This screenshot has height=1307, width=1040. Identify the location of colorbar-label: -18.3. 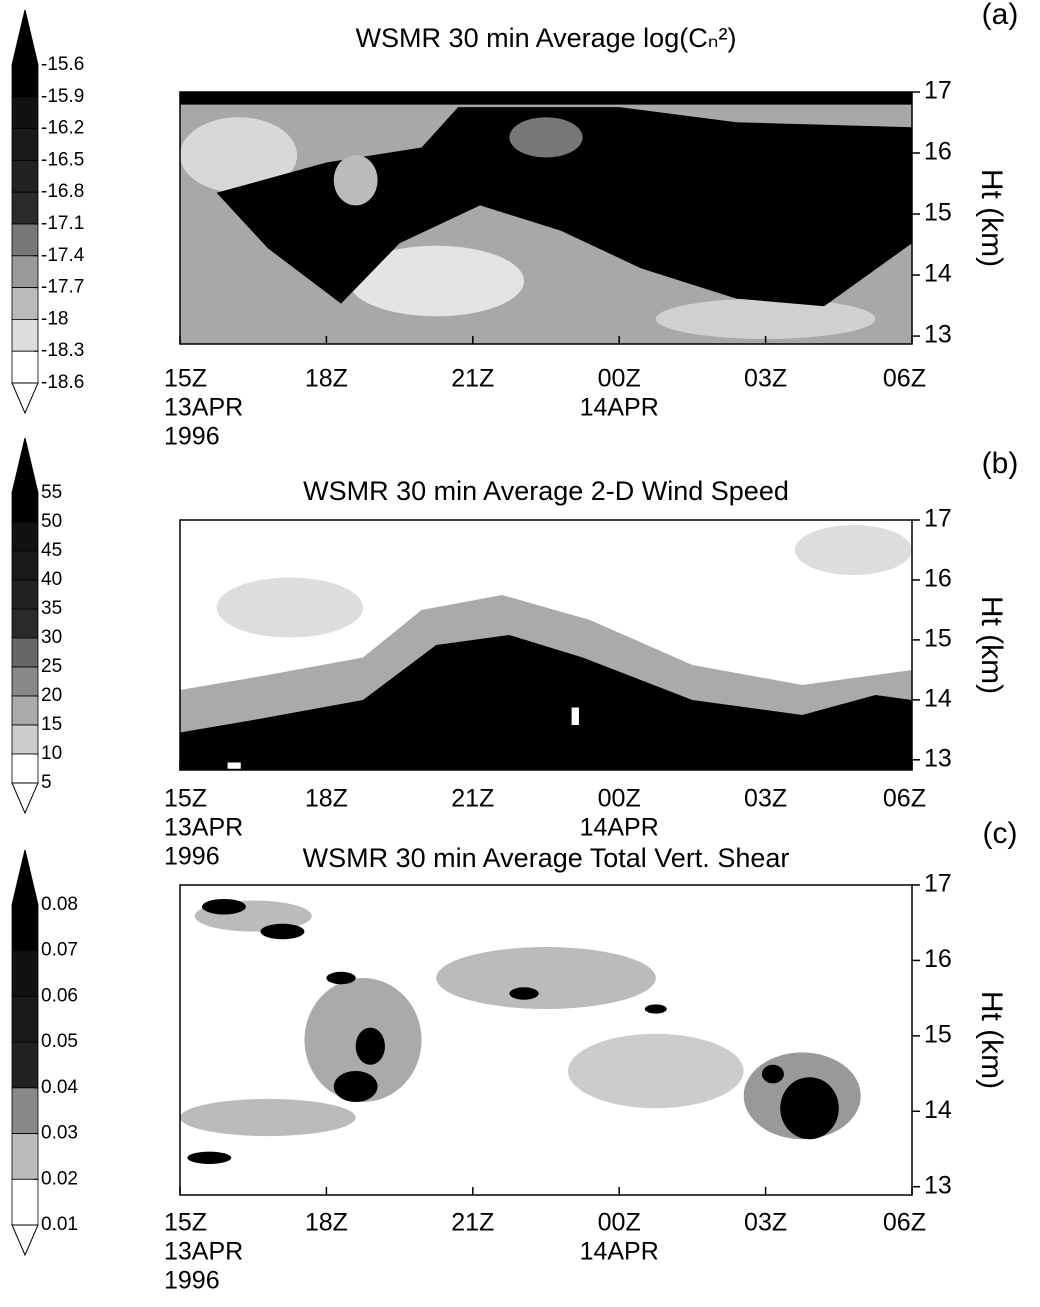
(62, 350).